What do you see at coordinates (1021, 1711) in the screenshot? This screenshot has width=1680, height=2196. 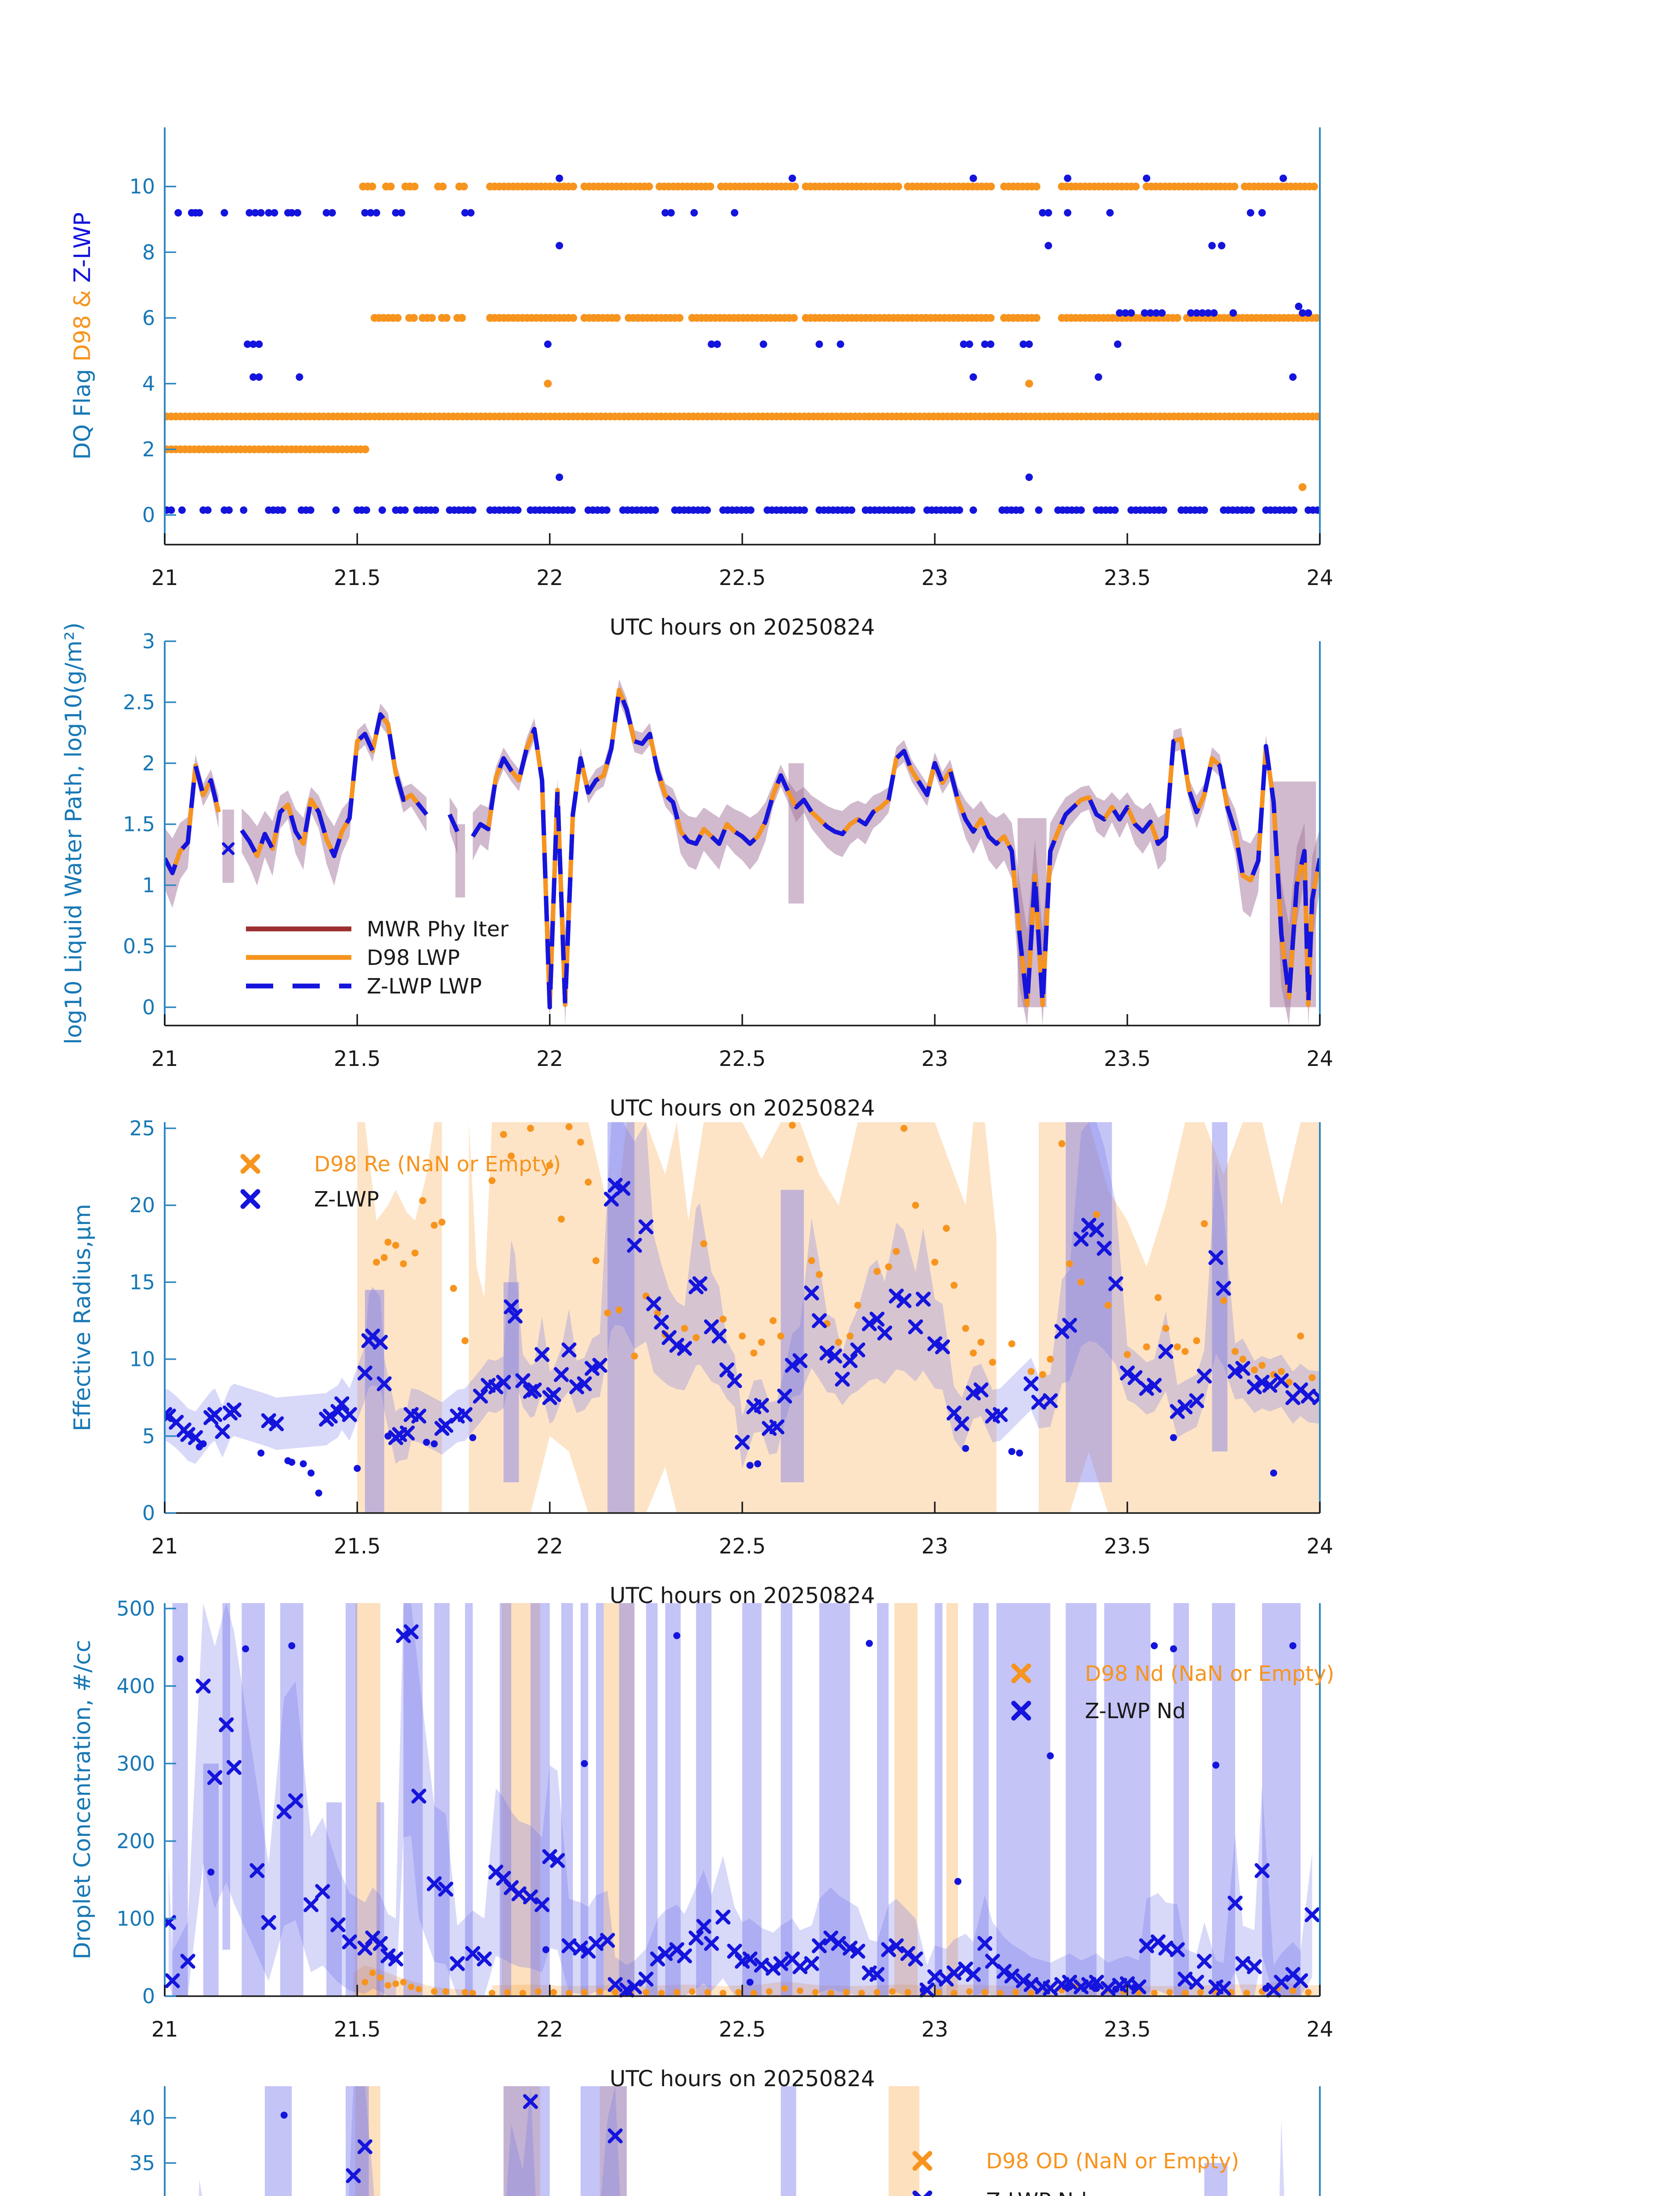 I see `legend-swatch-x-icon` at bounding box center [1021, 1711].